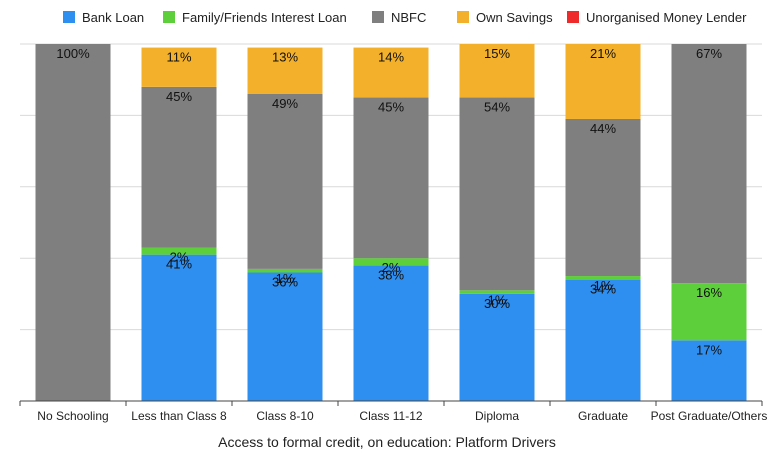 The width and height of the screenshot is (775, 468). Describe the element at coordinates (178, 57) in the screenshot. I see `data-label: 11%` at that location.